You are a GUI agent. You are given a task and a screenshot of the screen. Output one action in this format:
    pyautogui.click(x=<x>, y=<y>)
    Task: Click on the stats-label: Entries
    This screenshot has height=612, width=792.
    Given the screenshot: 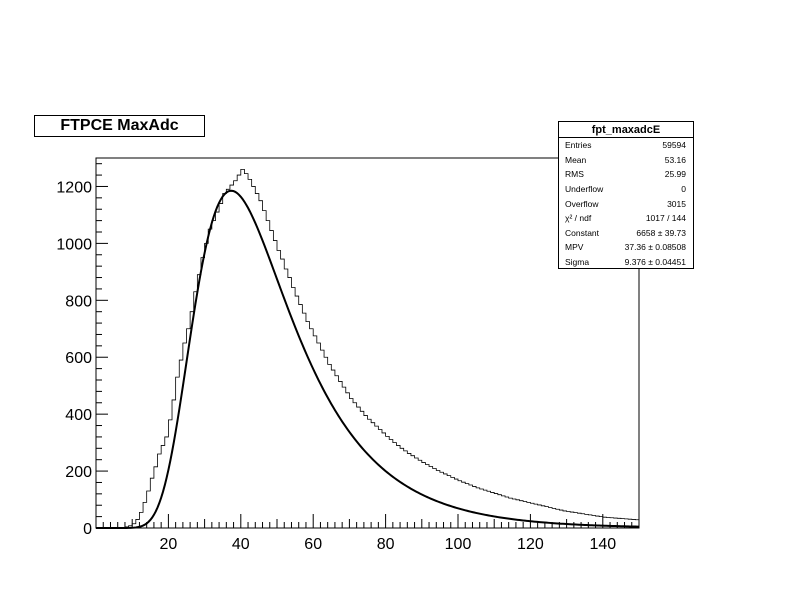 What is the action you would take?
    pyautogui.click(x=578, y=145)
    